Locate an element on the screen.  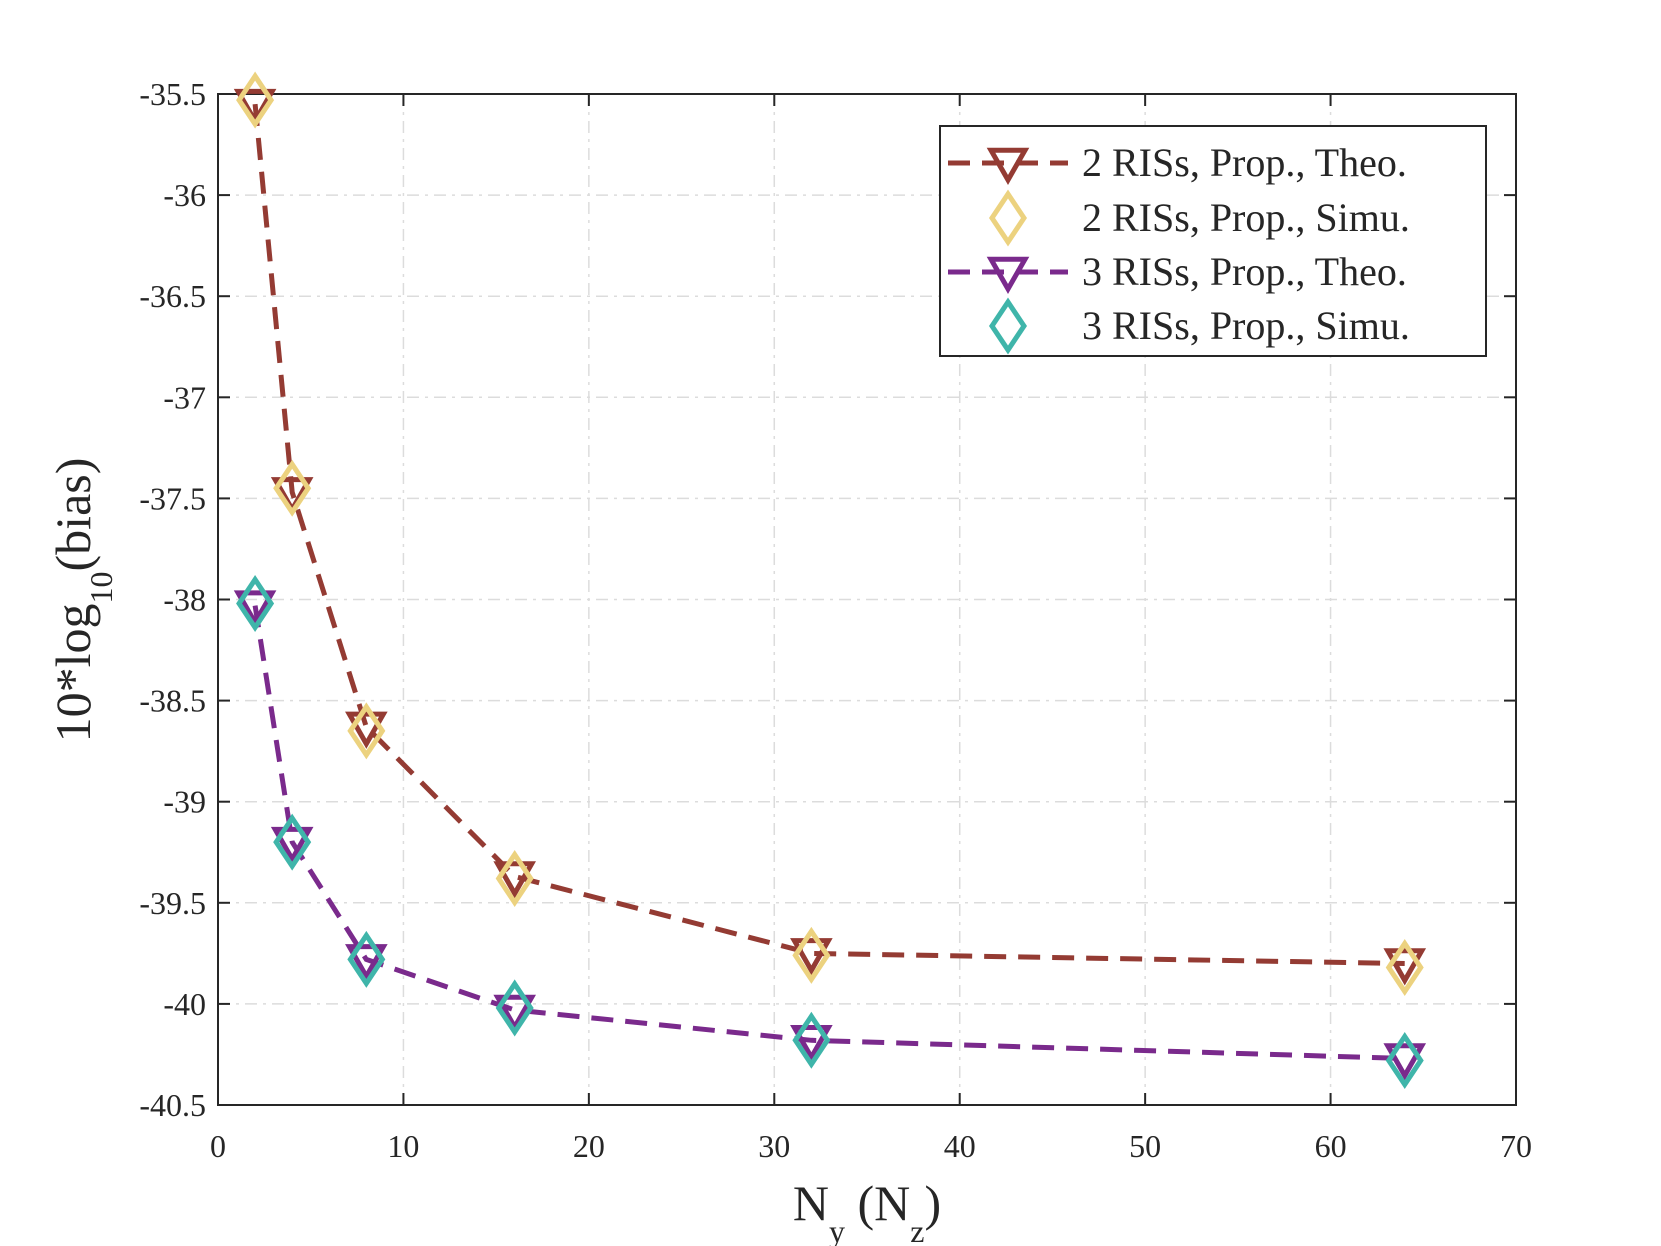
y-tick-label: -37 is located at coordinates (184, 397).